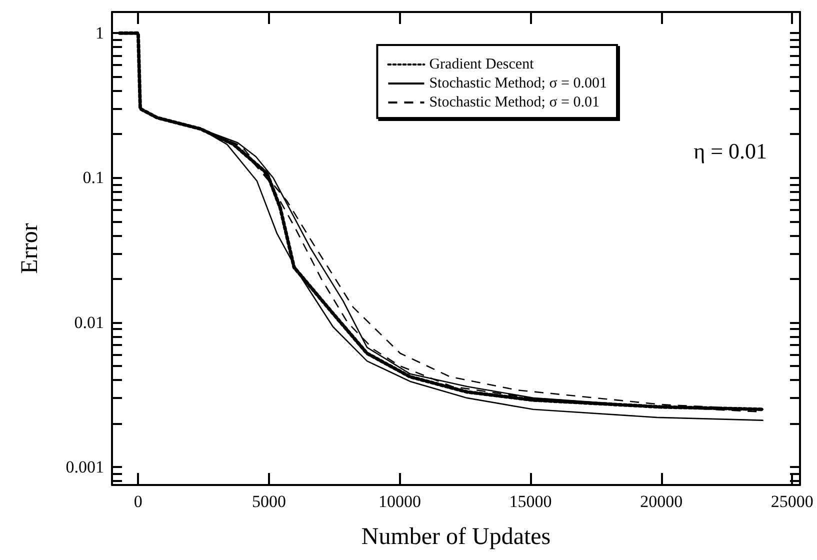 This screenshot has height=560, width=817. I want to click on x-tick-label: 5000, so click(269, 501).